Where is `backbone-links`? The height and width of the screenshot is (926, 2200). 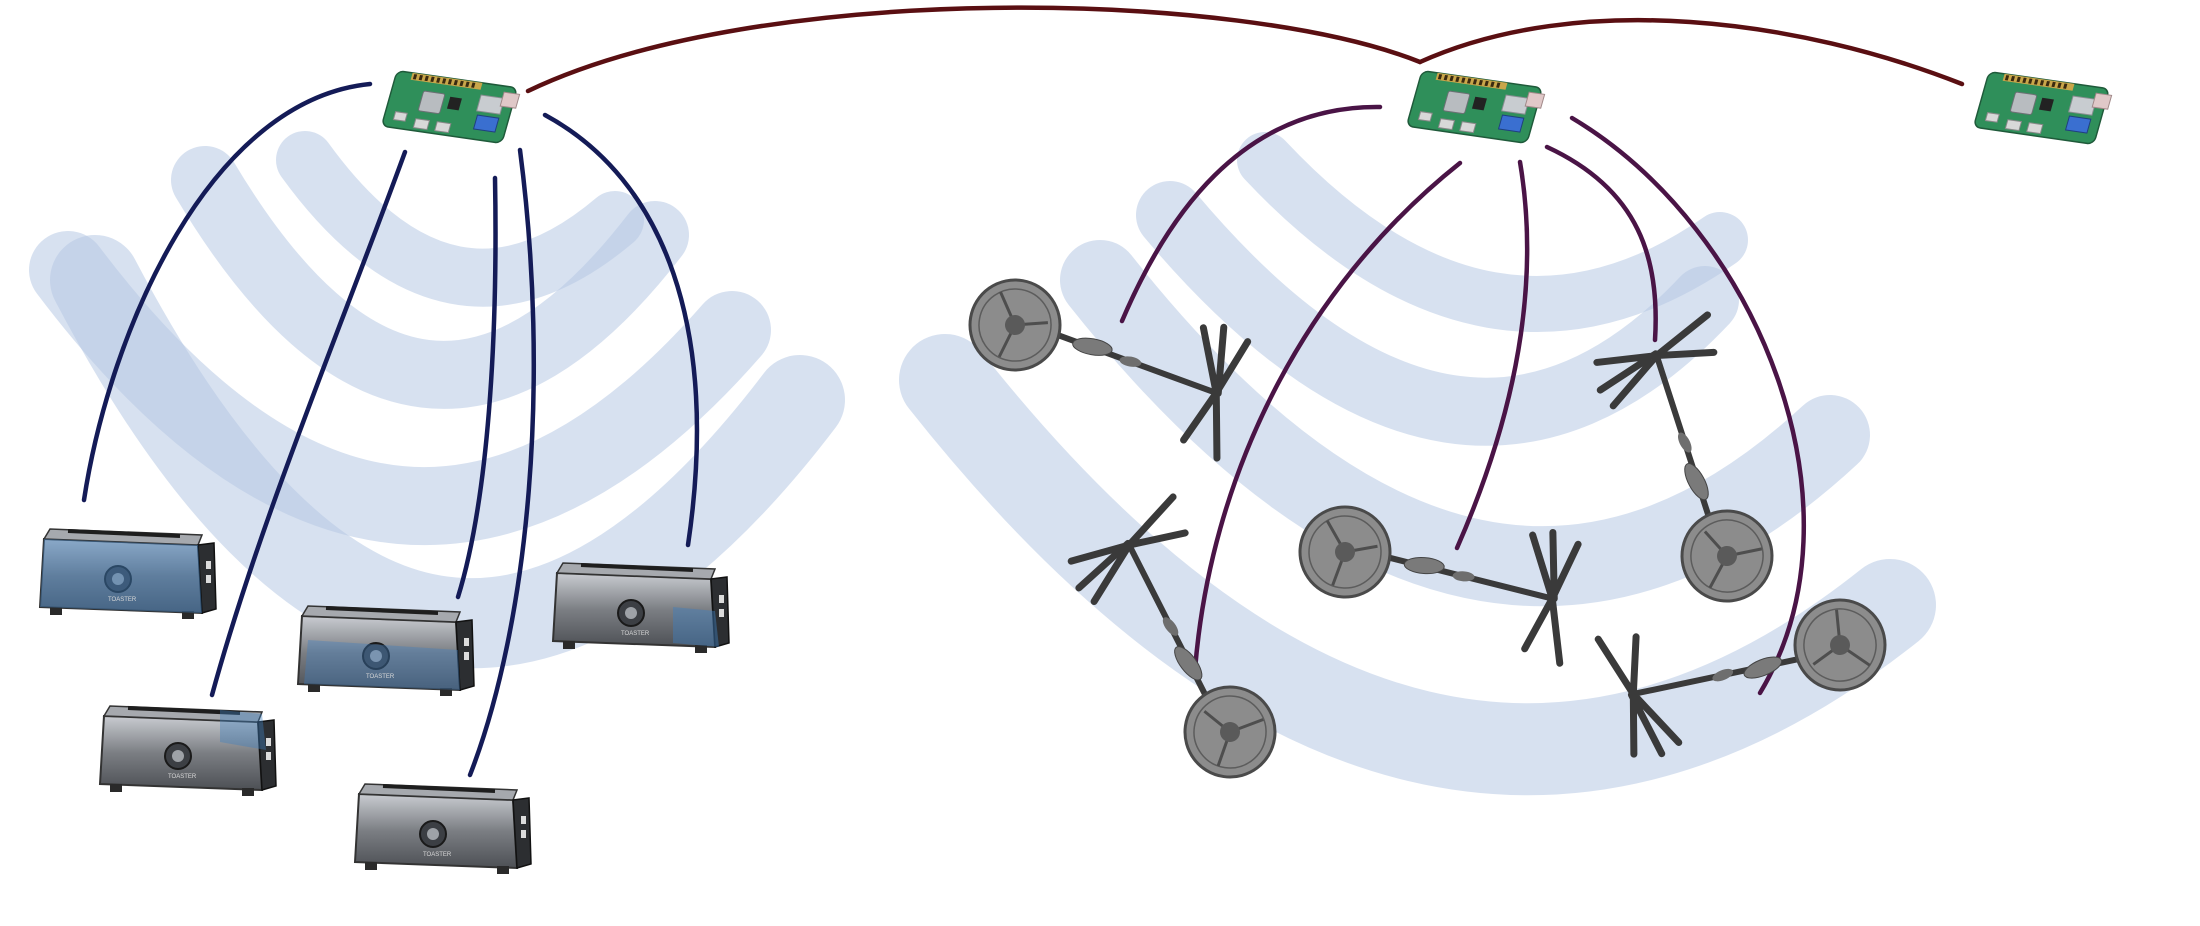 backbone-links is located at coordinates (1245, 49).